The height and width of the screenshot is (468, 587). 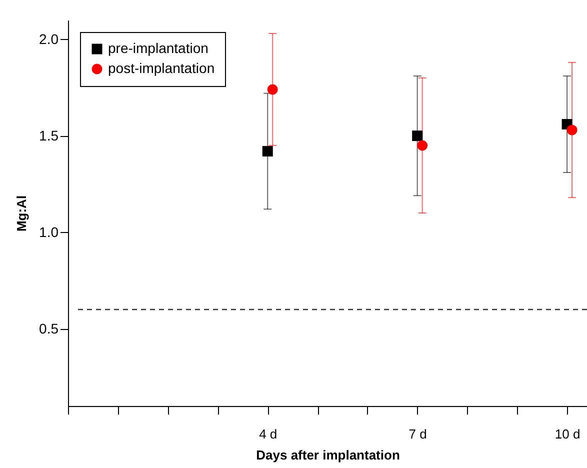 I want to click on legend-label: pre-implantation, so click(x=158, y=48).